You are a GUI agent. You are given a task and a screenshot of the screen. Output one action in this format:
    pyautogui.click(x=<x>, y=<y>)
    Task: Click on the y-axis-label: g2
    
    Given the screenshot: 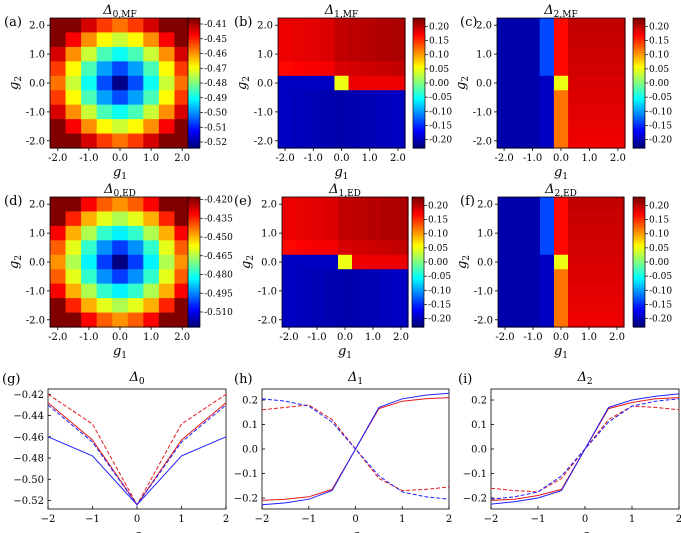 What is the action you would take?
    pyautogui.click(x=462, y=83)
    